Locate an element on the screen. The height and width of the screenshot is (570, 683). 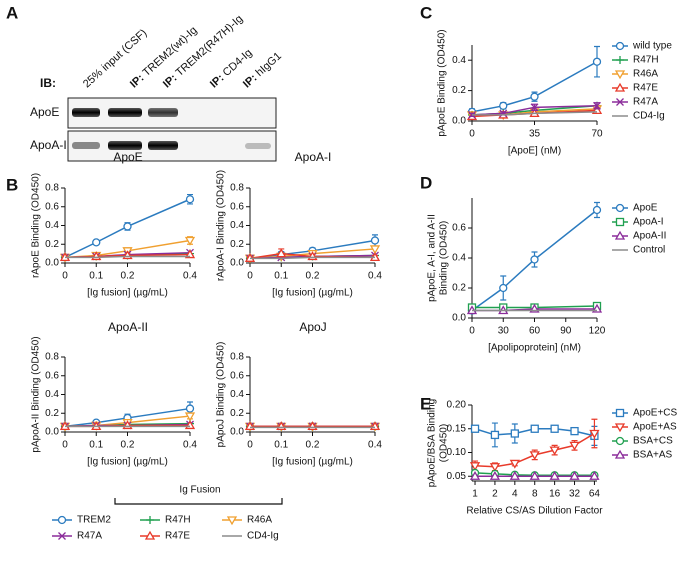
legend-label: BSA+AS is located at coordinates (653, 455).